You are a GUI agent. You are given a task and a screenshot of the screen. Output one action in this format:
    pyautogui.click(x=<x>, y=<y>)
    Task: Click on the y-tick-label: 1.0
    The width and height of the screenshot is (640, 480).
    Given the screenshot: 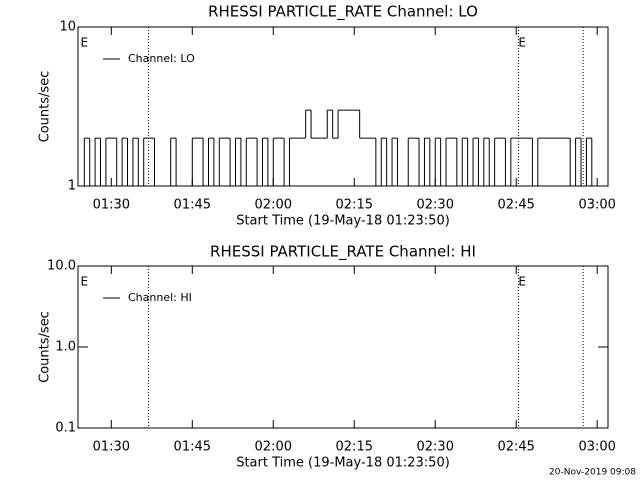 What is the action you would take?
    pyautogui.click(x=65, y=347)
    